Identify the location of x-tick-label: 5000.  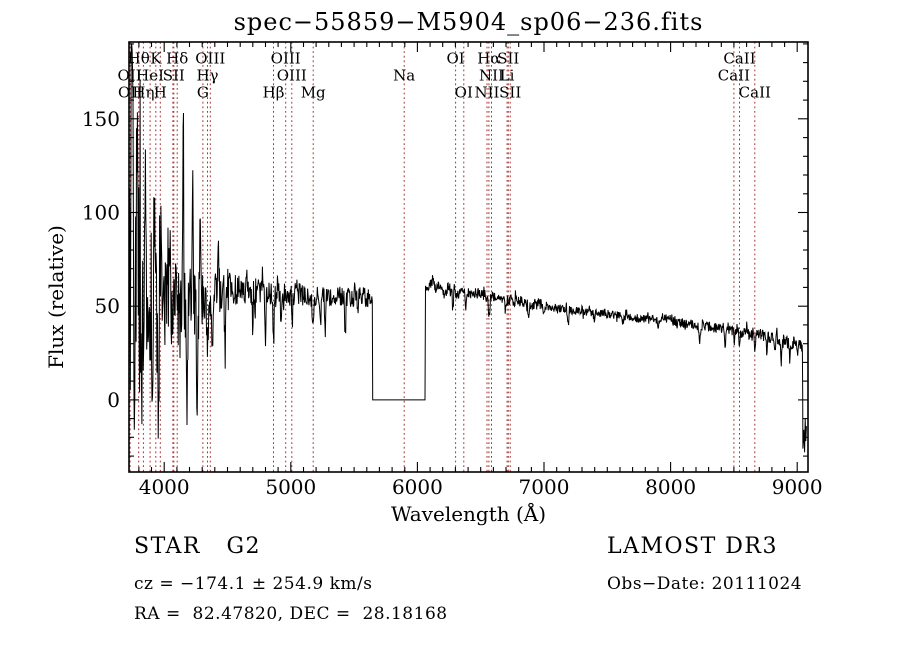
(290, 487).